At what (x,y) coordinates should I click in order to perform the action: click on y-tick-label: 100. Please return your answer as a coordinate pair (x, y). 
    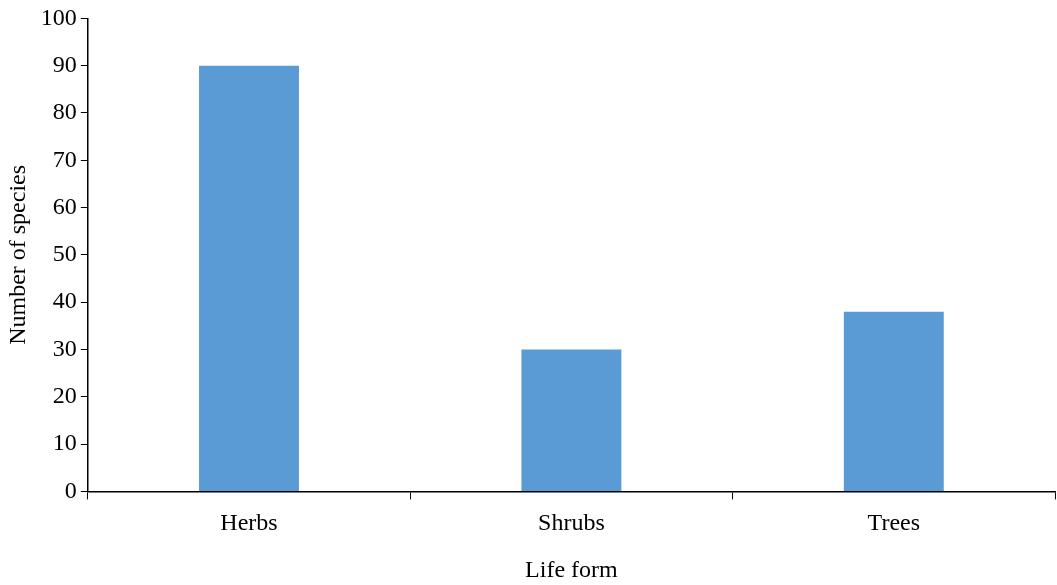
    Looking at the image, I should click on (58, 16).